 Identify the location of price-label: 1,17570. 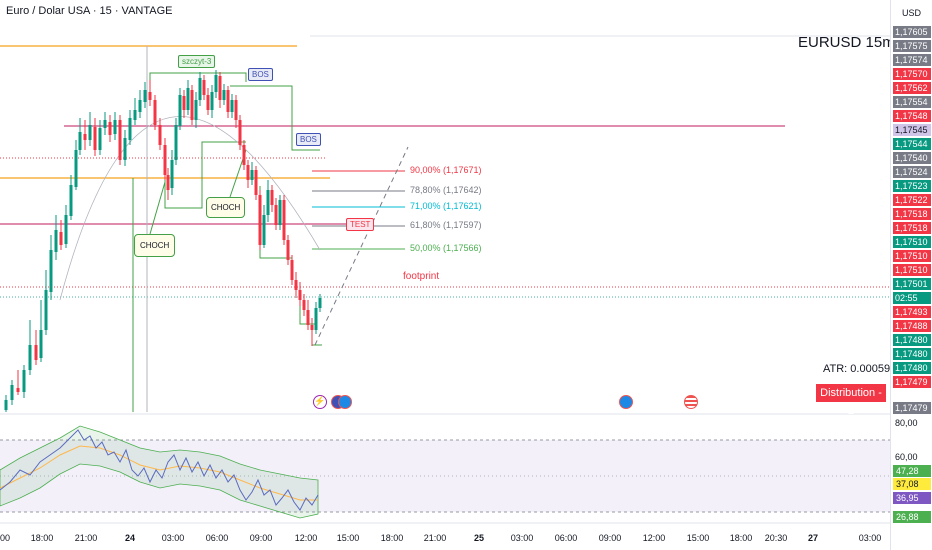
(912, 74).